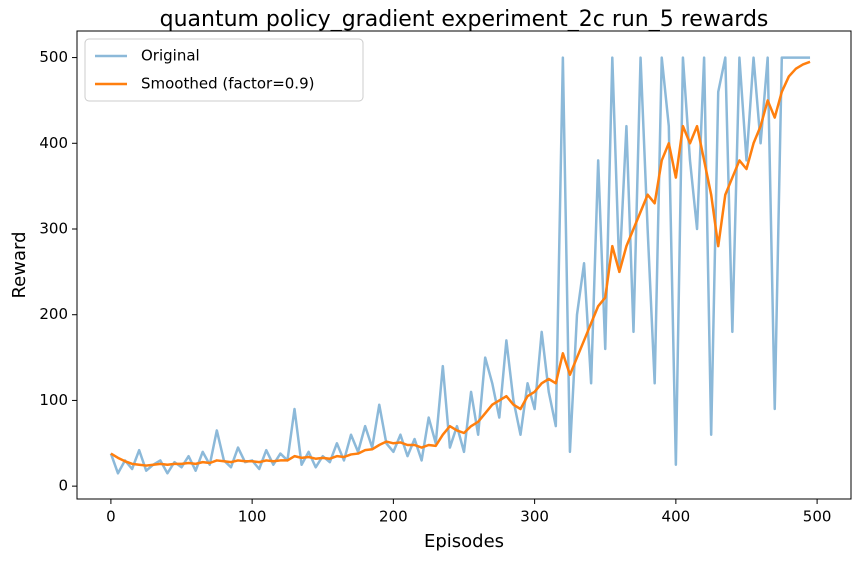 This screenshot has width=860, height=561. Describe the element at coordinates (170, 56) in the screenshot. I see `legend-label: Original` at that location.